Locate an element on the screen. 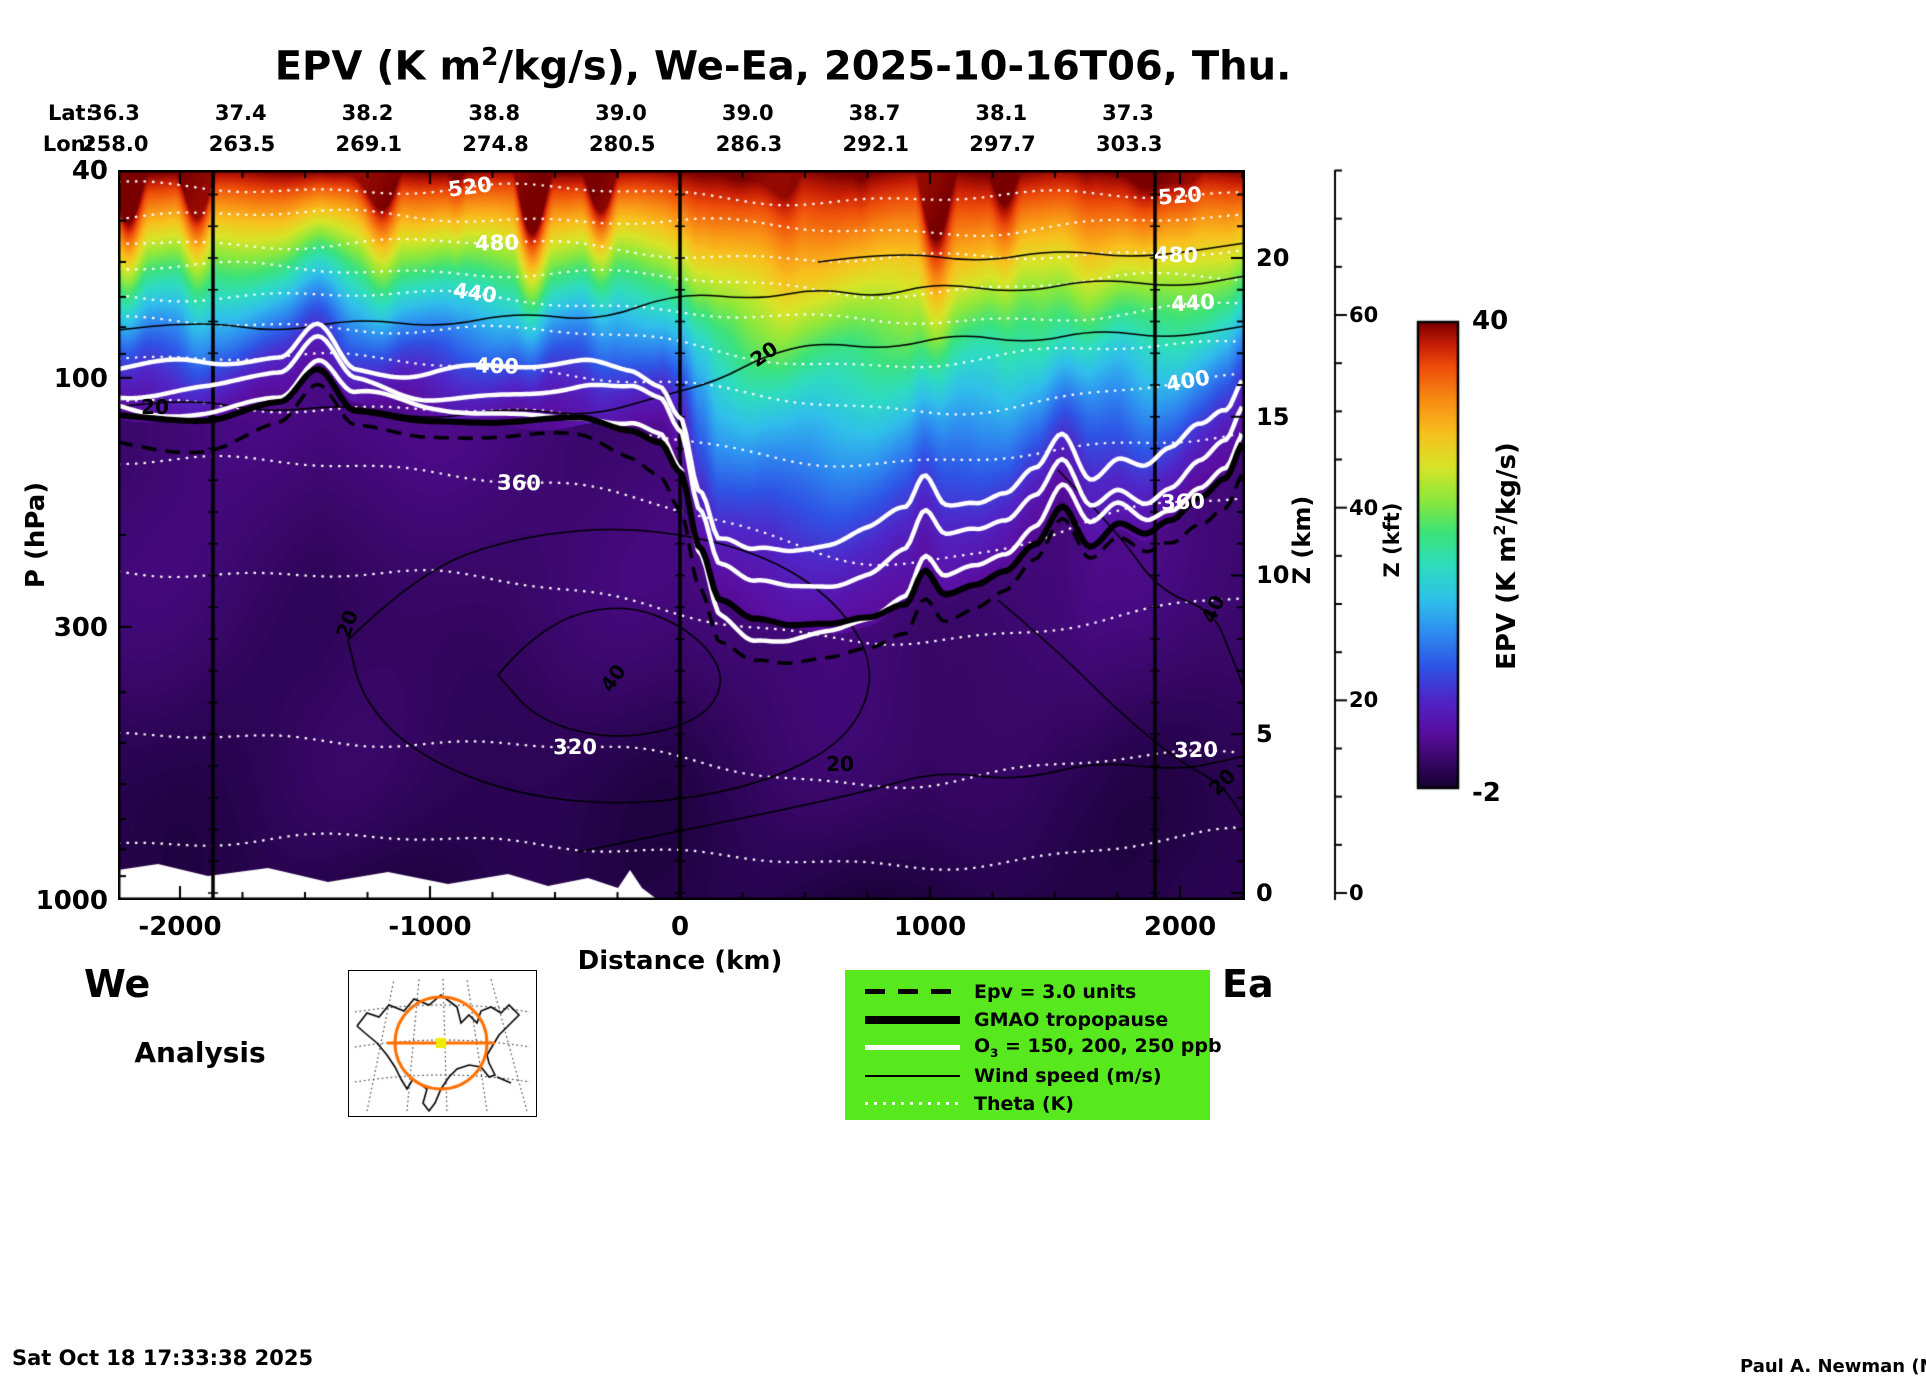 The height and width of the screenshot is (1394, 1926). colorbar-max-label: 40 is located at coordinates (1490, 321).